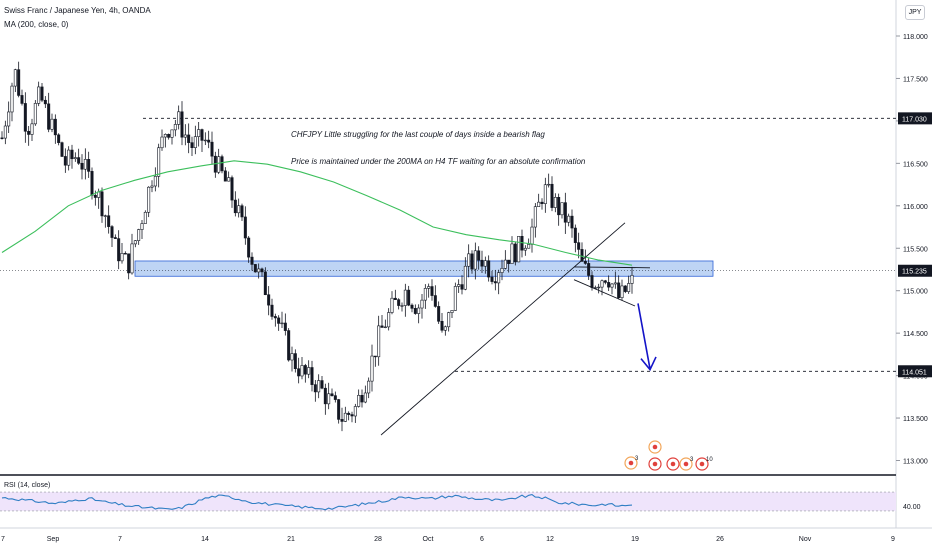 This screenshot has width=932, height=550. I want to click on price-badge, so click(915, 270).